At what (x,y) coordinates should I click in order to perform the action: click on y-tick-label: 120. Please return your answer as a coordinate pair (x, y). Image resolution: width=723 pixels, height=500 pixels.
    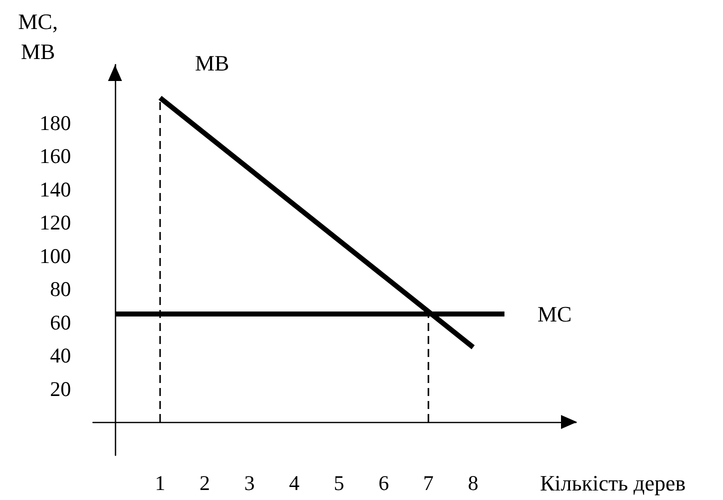
    Looking at the image, I should click on (55, 222).